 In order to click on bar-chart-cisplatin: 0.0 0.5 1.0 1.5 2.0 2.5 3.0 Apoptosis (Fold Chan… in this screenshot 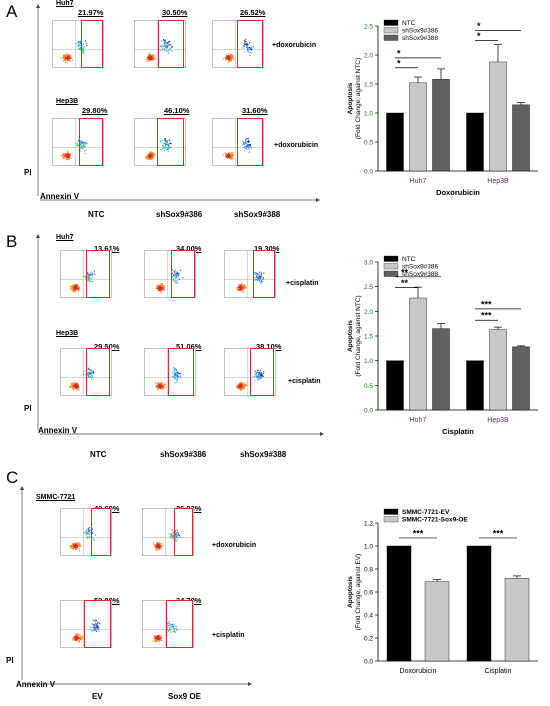, I will do `click(437, 342)`.